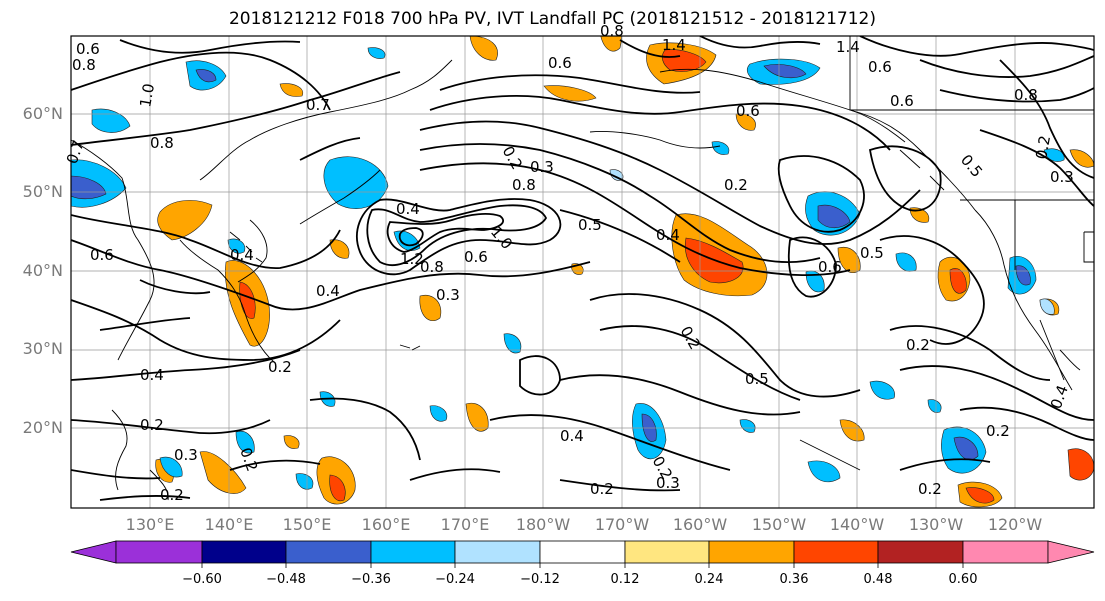 This screenshot has height=601, width=1105. What do you see at coordinates (465, 524) in the screenshot?
I see `lon-label-170e: 170°E` at bounding box center [465, 524].